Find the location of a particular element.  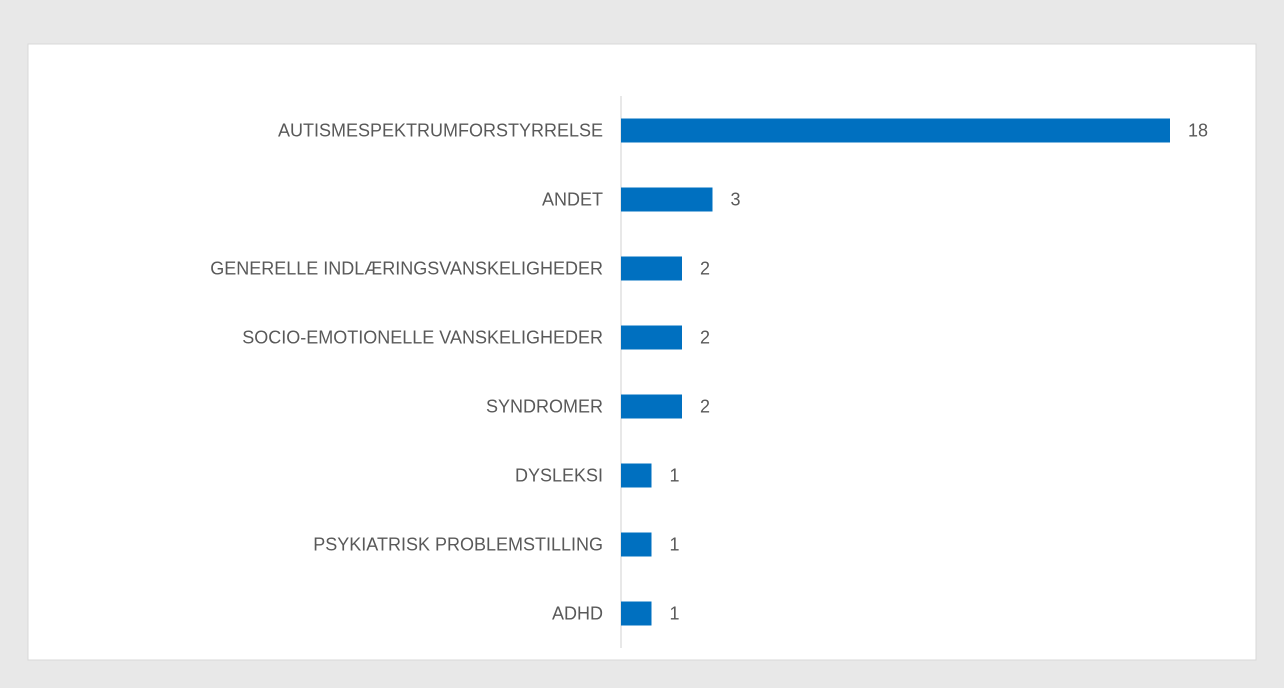

value-label: 18 is located at coordinates (1198, 130).